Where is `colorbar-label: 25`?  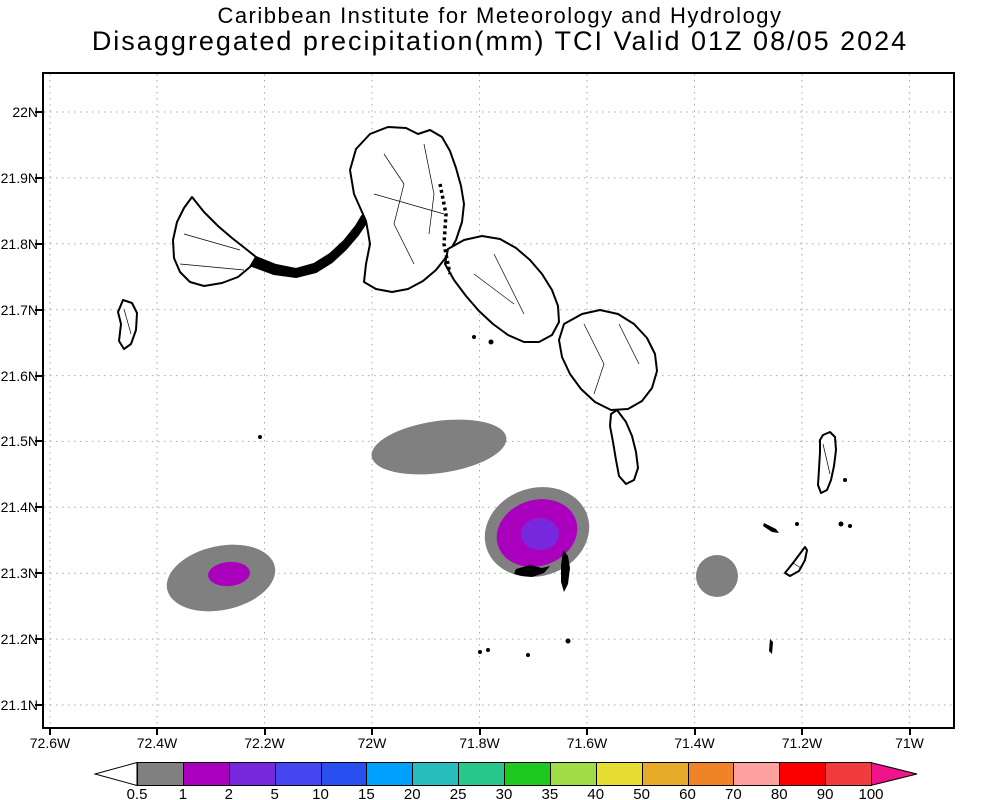 colorbar-label: 25 is located at coordinates (458, 793).